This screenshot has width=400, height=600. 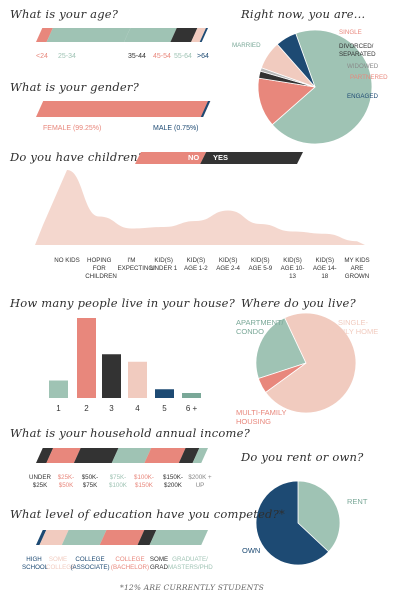 What do you see at coordinates (39, 481) in the screenshot?
I see `income-label-0: UNDER $25K` at bounding box center [39, 481].